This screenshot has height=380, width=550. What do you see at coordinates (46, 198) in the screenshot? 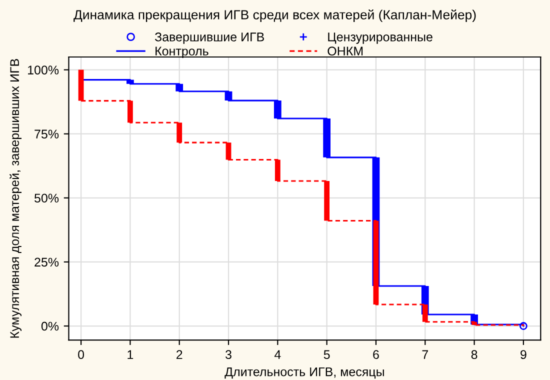
I see `y-tick-label: 50%` at bounding box center [46, 198].